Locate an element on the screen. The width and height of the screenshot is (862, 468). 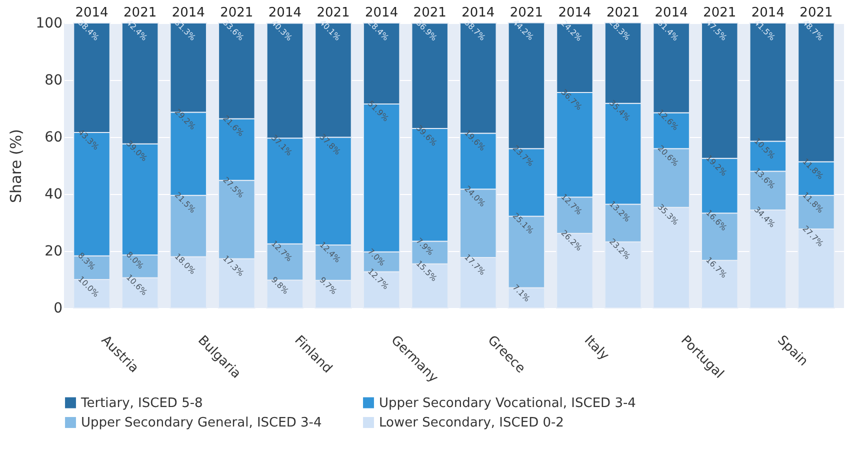
legend-label: Upper Secondary General, ISCED 3-4 is located at coordinates (201, 423).